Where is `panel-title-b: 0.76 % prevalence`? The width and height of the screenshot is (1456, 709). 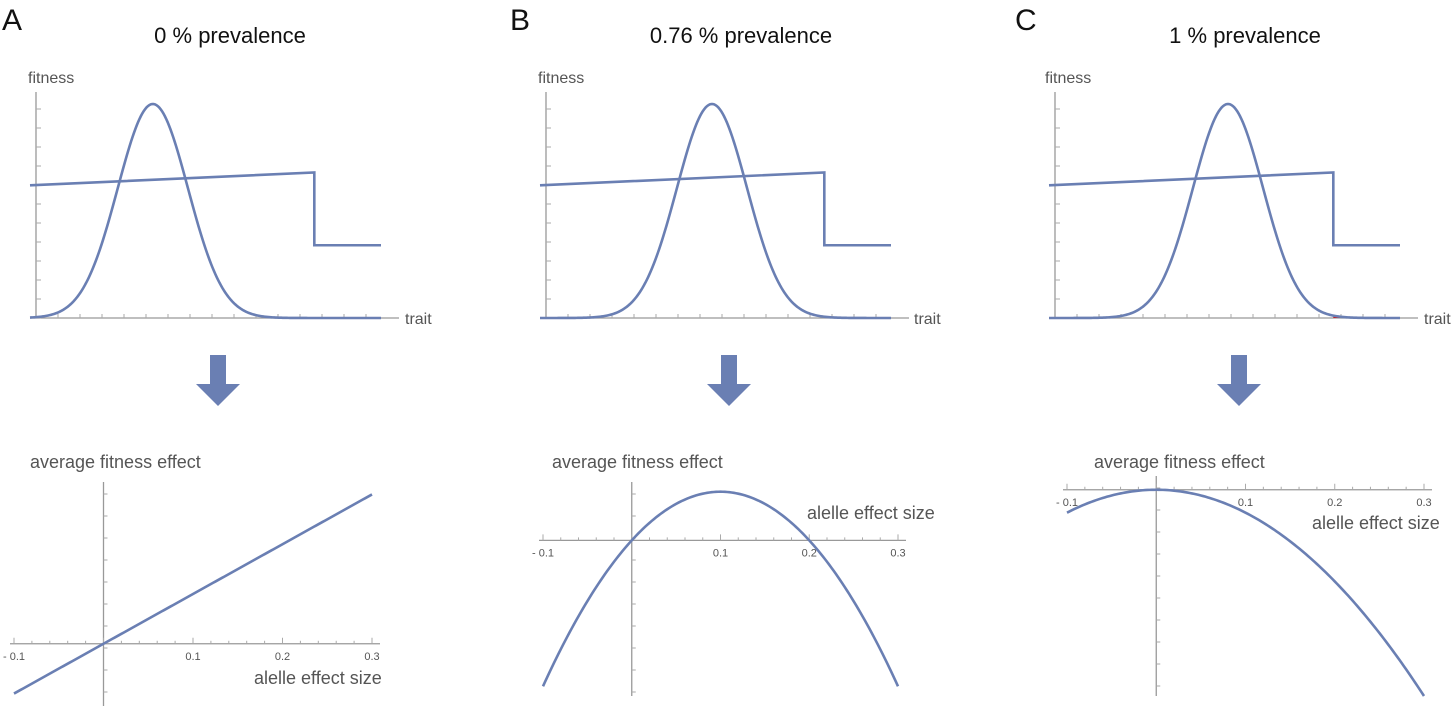 panel-title-b: 0.76 % prevalence is located at coordinates (741, 35).